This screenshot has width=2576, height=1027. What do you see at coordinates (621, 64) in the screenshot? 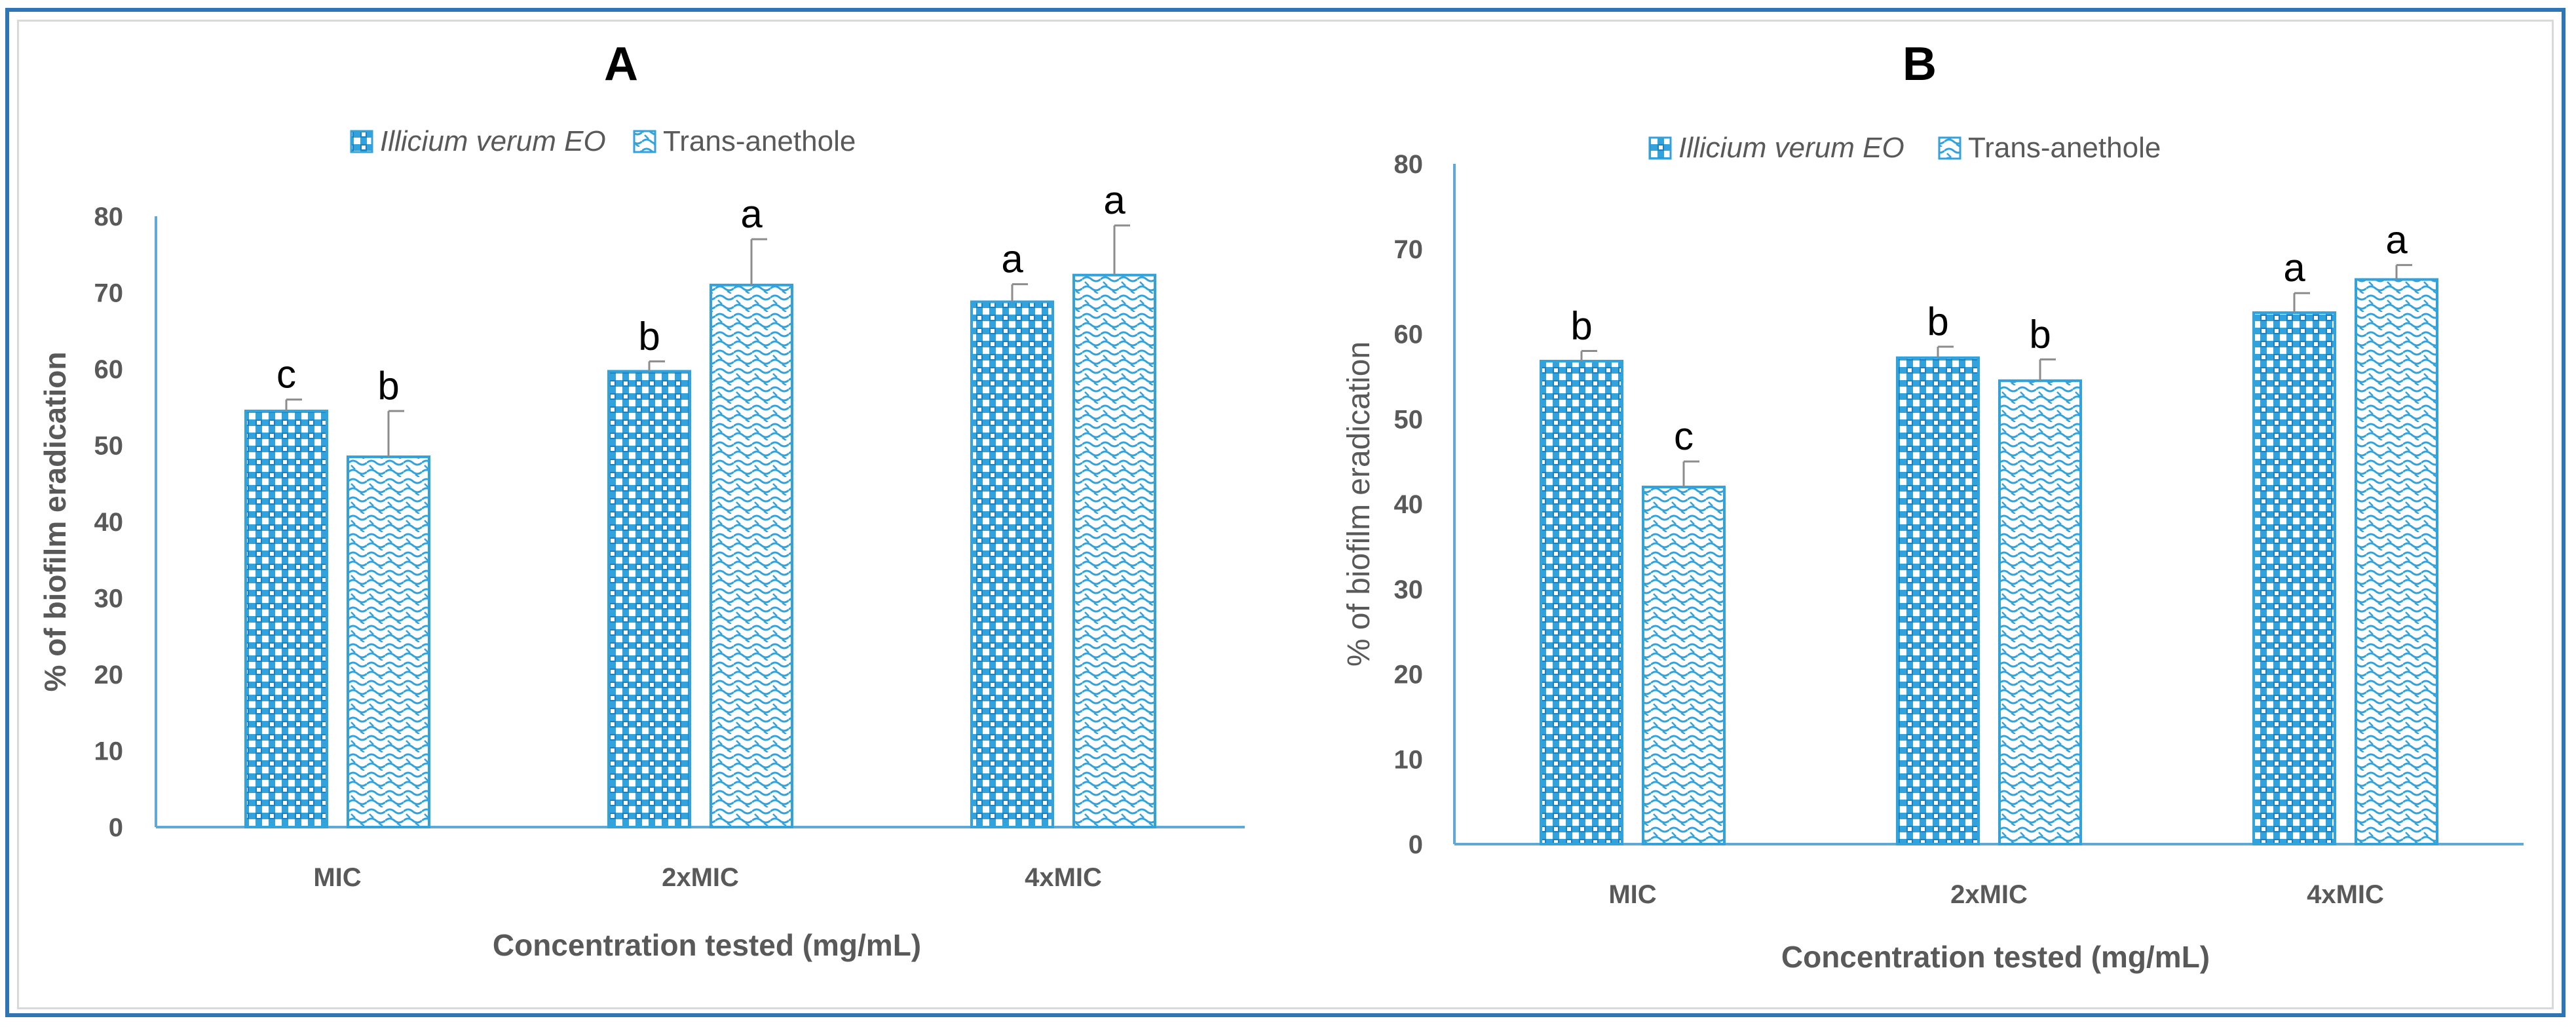
I see `panel-title: A` at bounding box center [621, 64].